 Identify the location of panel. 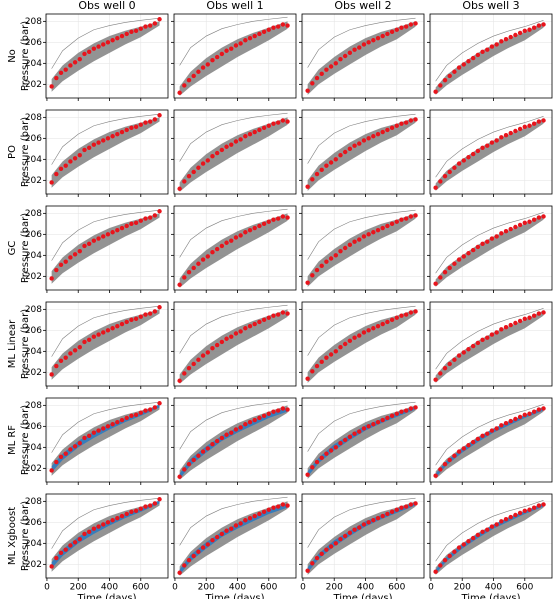
(362, 249).